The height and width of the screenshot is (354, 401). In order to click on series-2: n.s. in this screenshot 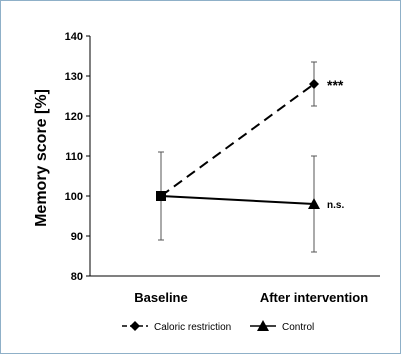, I will do `click(250, 202)`.